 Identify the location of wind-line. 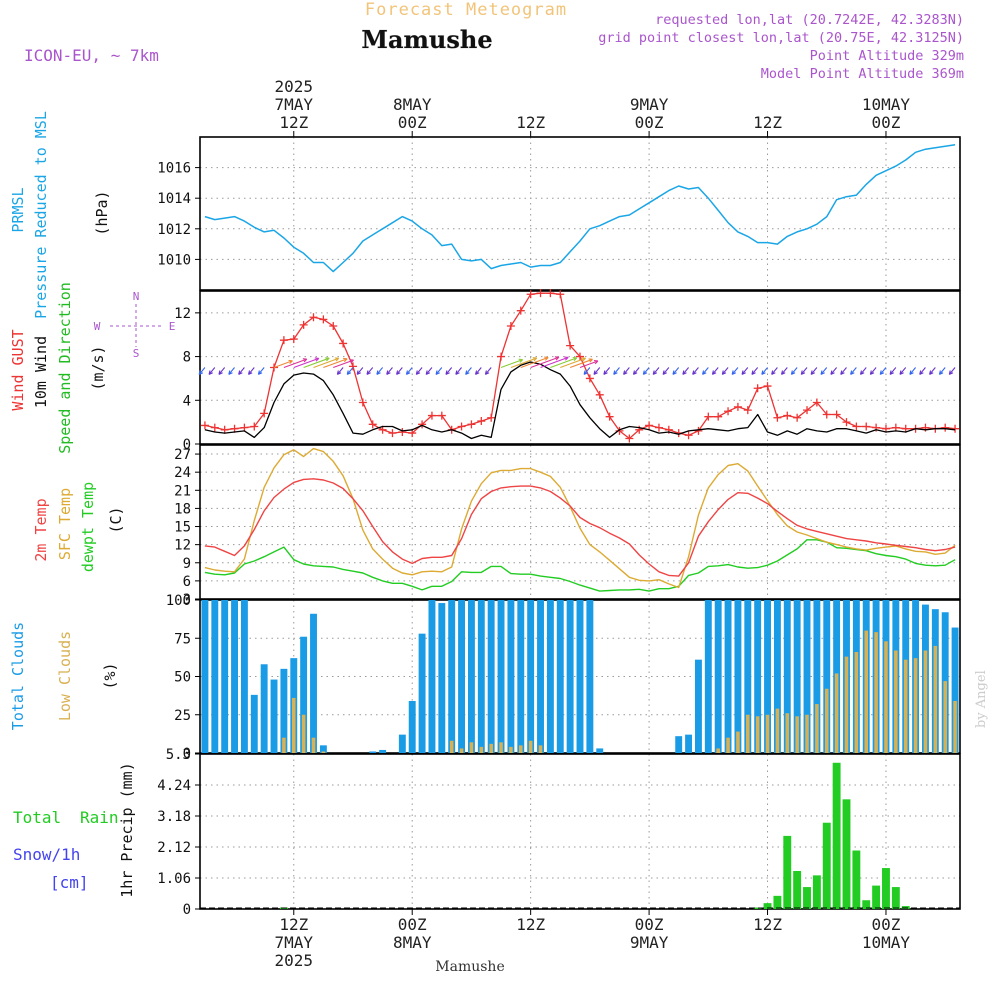
(580, 400).